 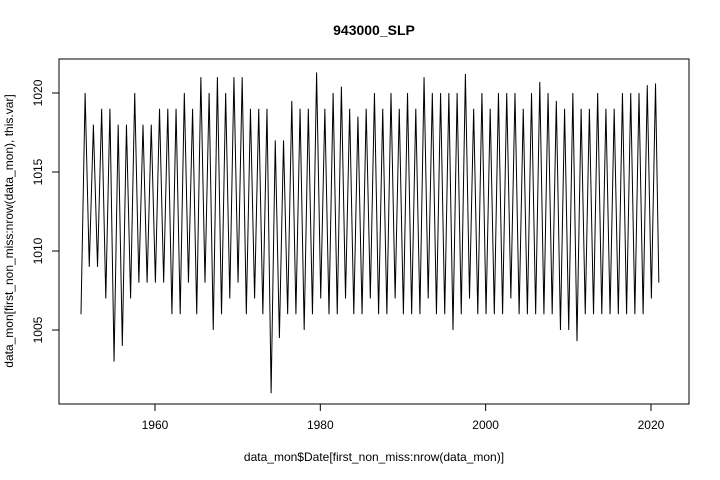 I want to click on x-tick-label: 2000, so click(x=485, y=425).